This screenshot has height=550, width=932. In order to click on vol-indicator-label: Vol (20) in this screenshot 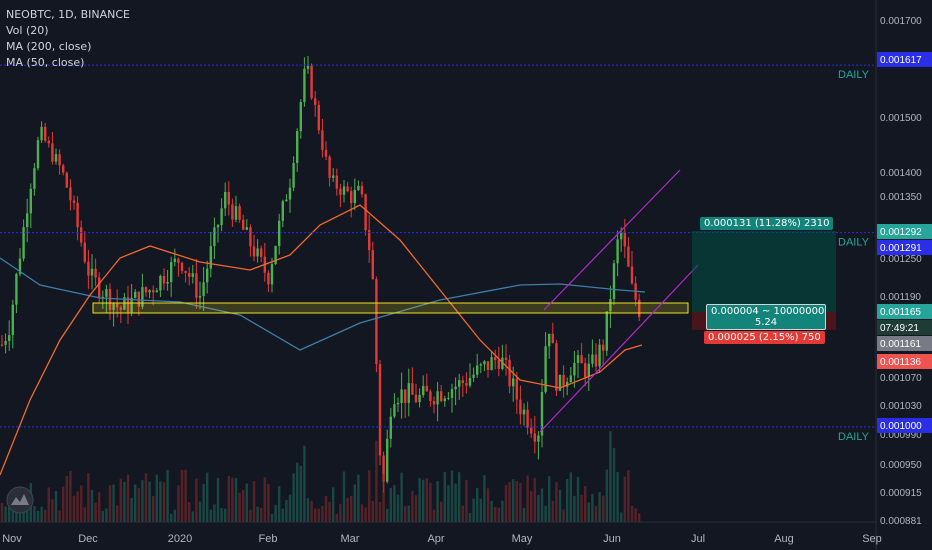, I will do `click(27, 30)`.